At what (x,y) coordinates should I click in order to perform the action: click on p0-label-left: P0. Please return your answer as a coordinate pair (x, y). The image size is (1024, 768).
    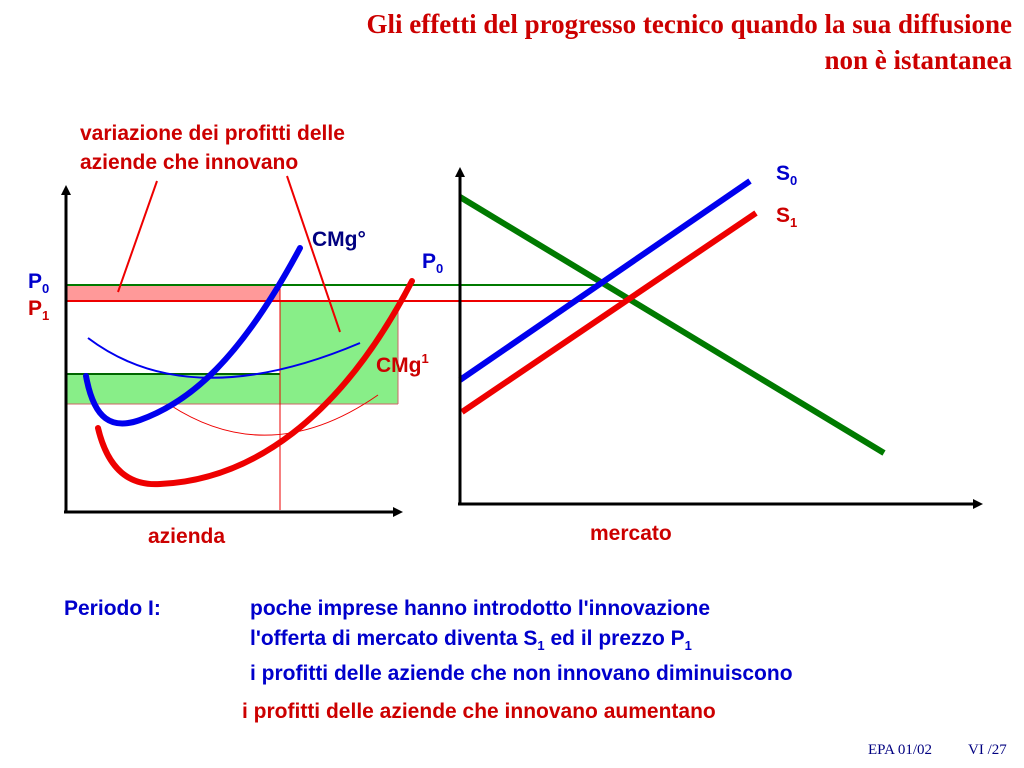
    Looking at the image, I should click on (38, 283).